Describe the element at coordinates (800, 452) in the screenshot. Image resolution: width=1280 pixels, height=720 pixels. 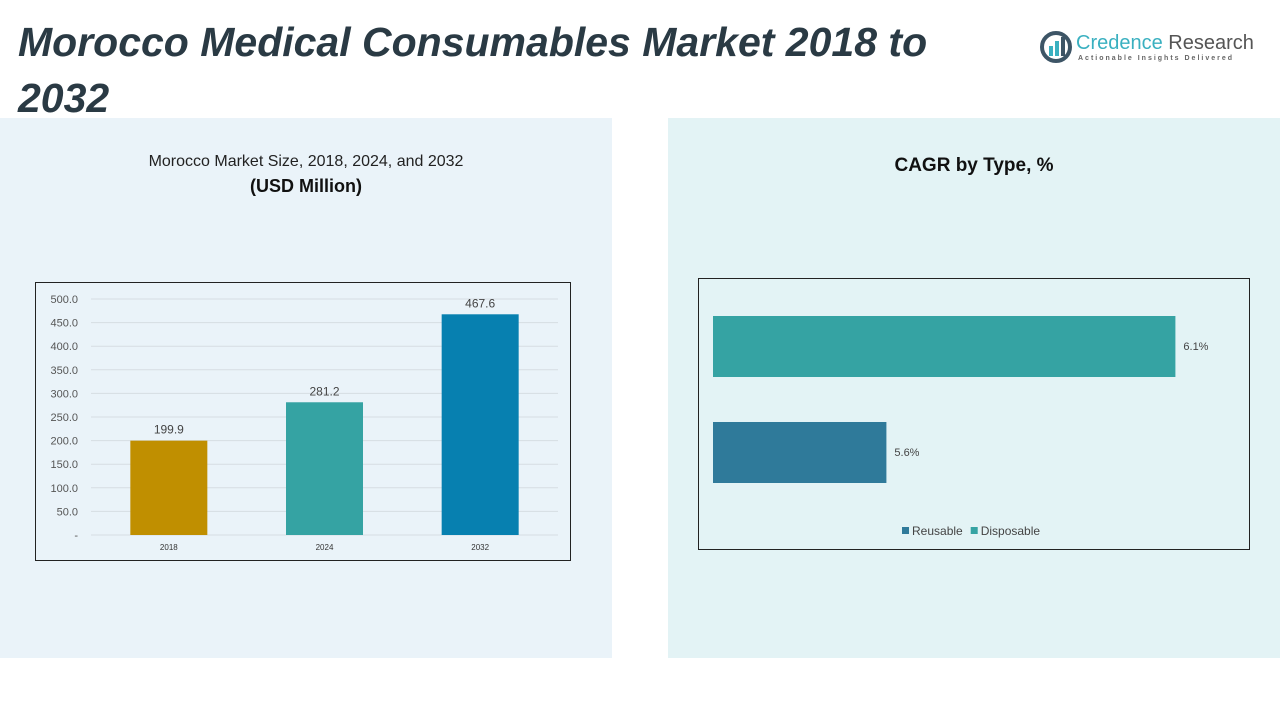
I see `bar-reusable` at that location.